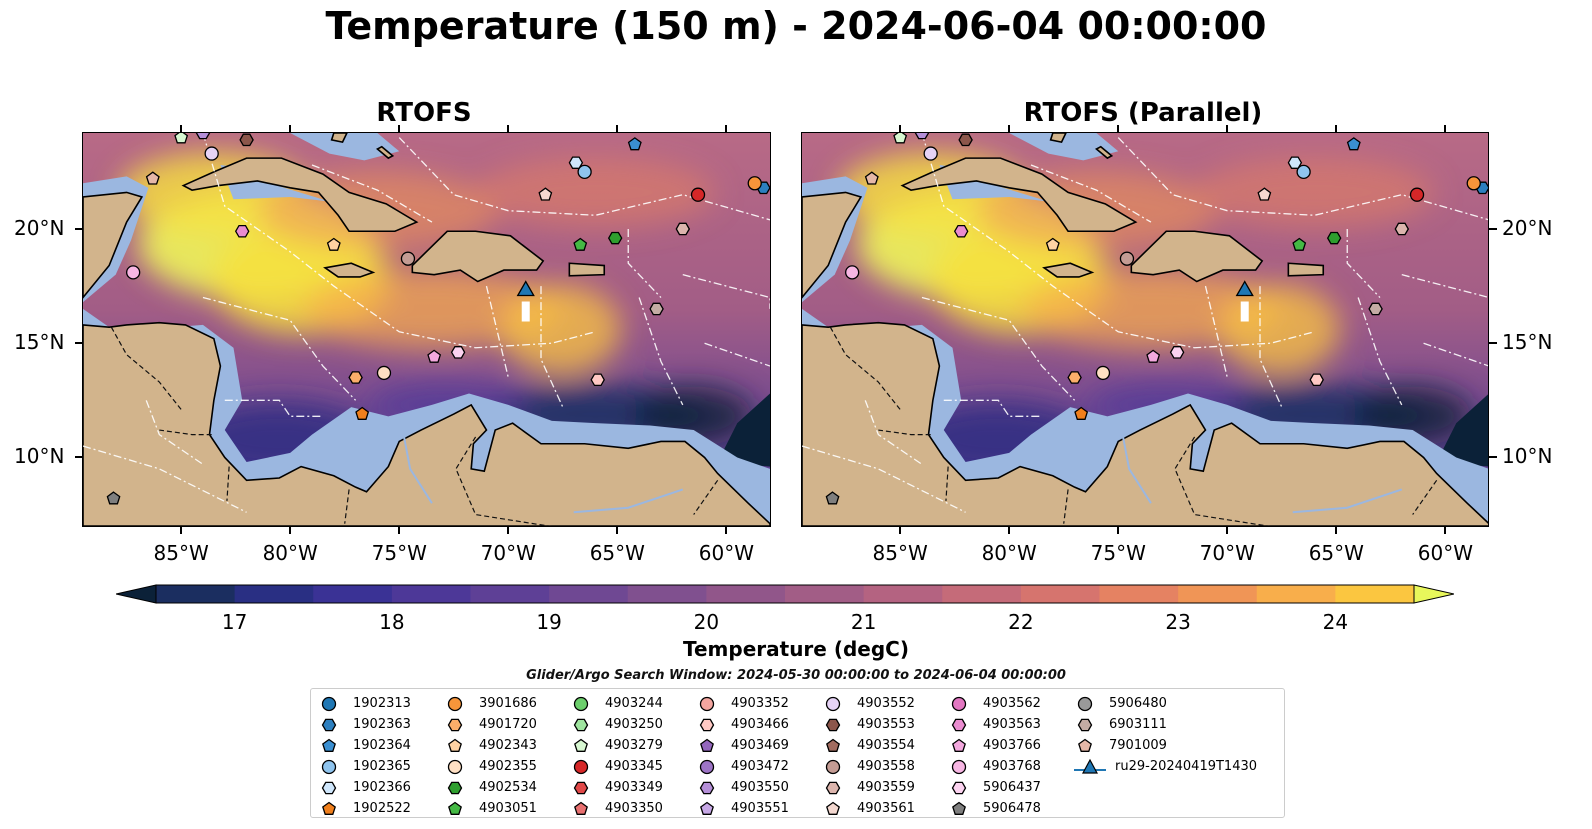 The height and width of the screenshot is (829, 1592). I want to click on legend-item-float: 5906437, so click(994, 787).